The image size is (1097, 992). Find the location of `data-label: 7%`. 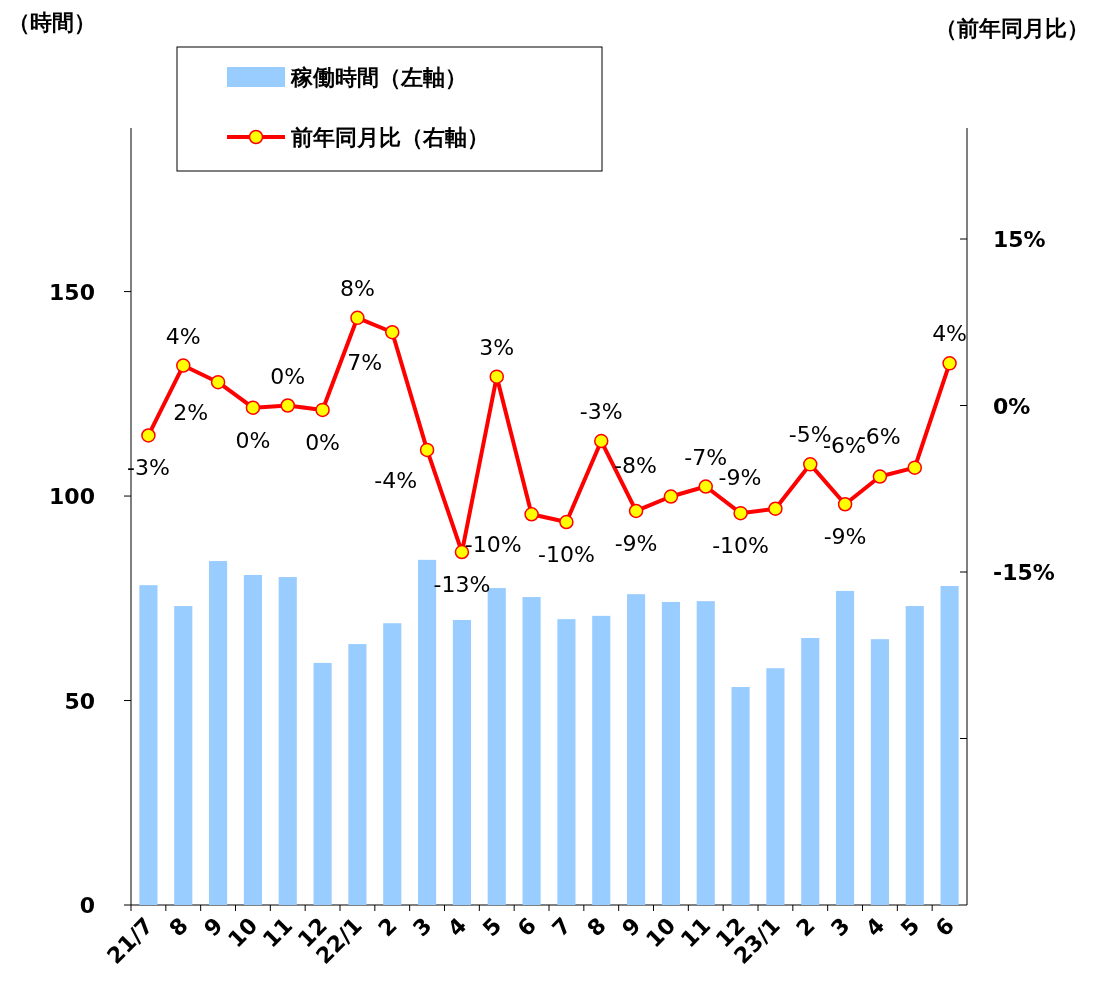

data-label: 7% is located at coordinates (365, 363).